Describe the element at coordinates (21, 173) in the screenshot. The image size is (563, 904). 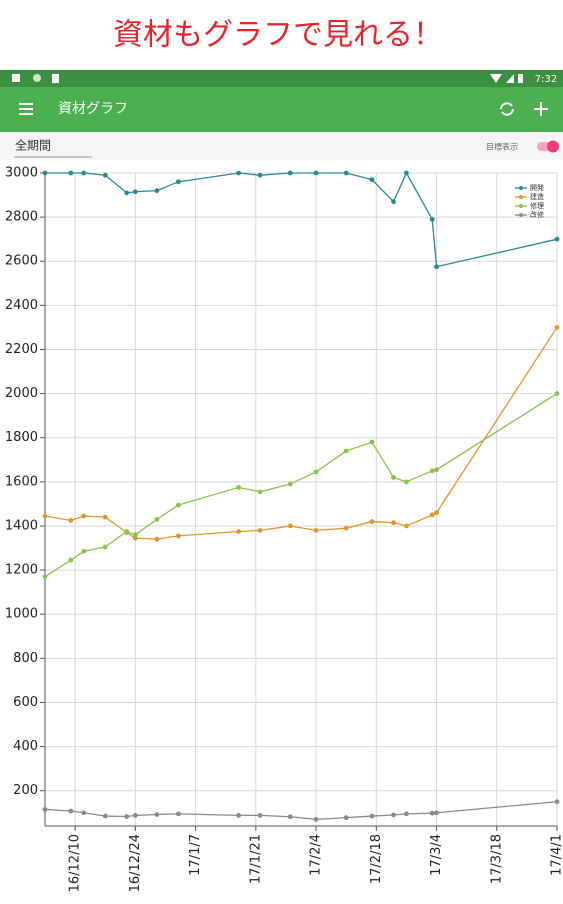
I see `y-tick-label: 3000` at that location.